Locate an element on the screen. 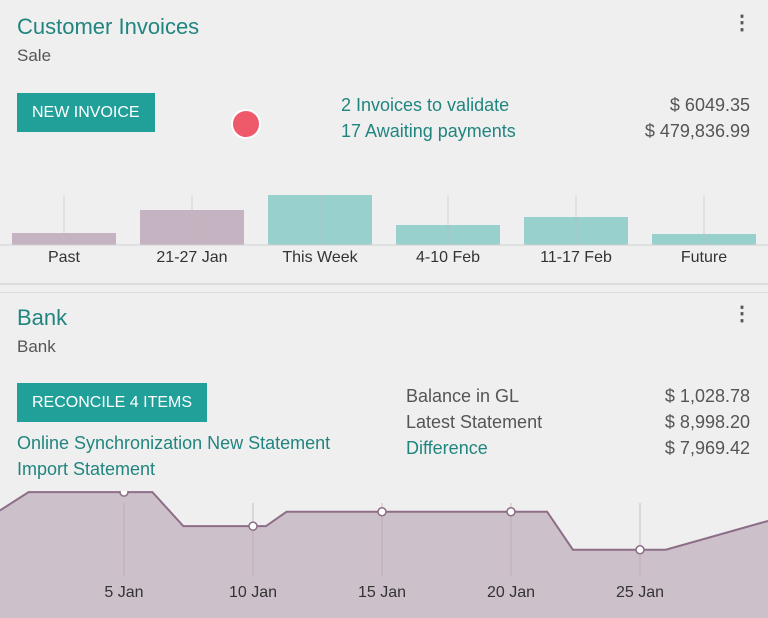  x-tick-label: 15 Jan is located at coordinates (382, 592).